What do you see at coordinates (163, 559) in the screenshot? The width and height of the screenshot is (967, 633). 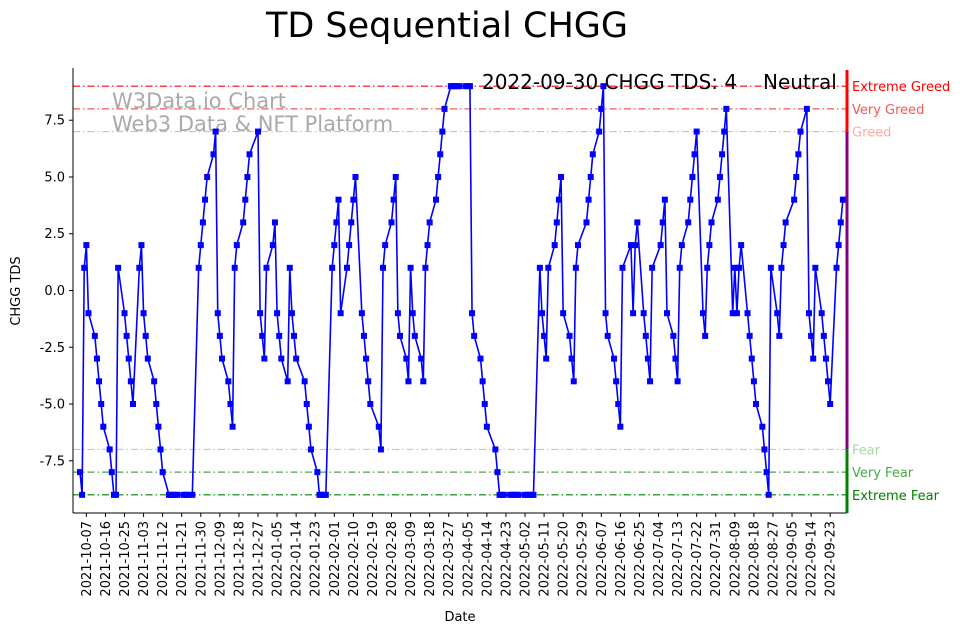 I see `x-tick-label: 2021-11-12` at bounding box center [163, 559].